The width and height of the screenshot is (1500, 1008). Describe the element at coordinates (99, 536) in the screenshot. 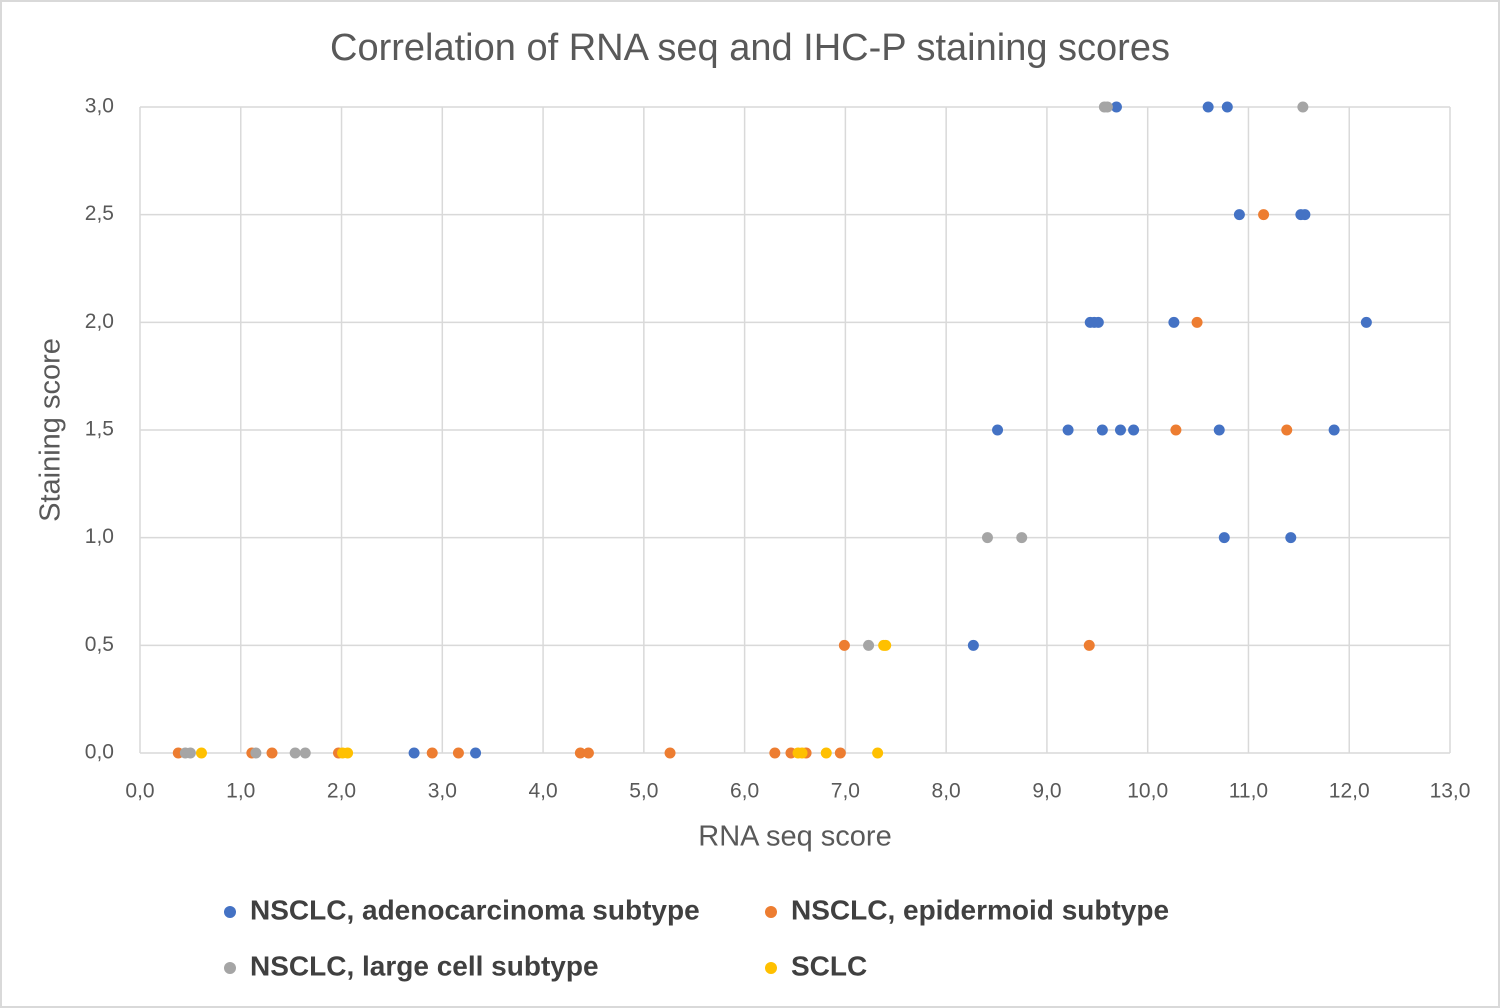

I see `y-tick-label: 1,0` at that location.